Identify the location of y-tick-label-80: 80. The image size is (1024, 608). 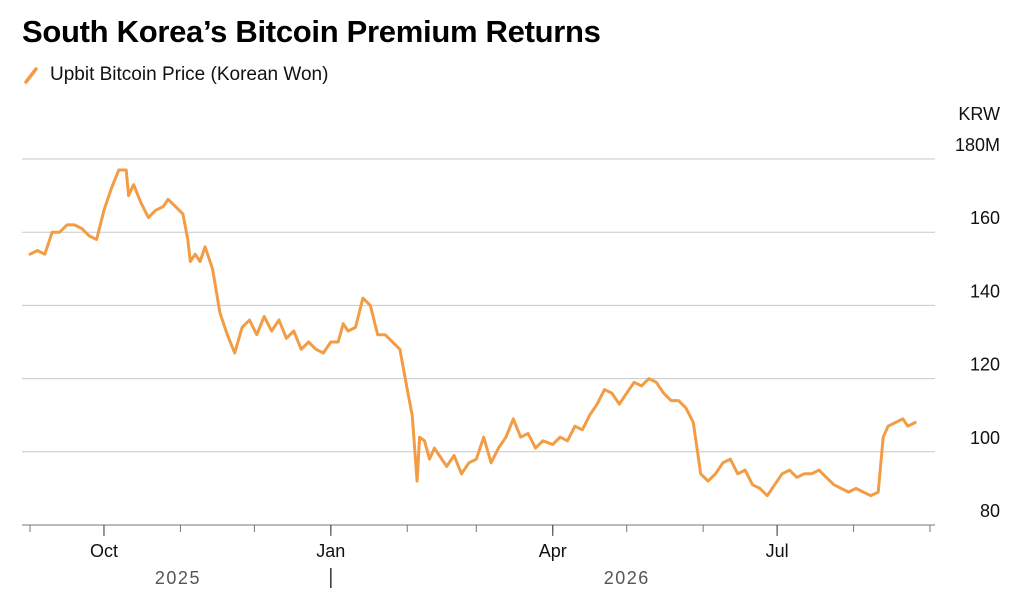
(990, 511).